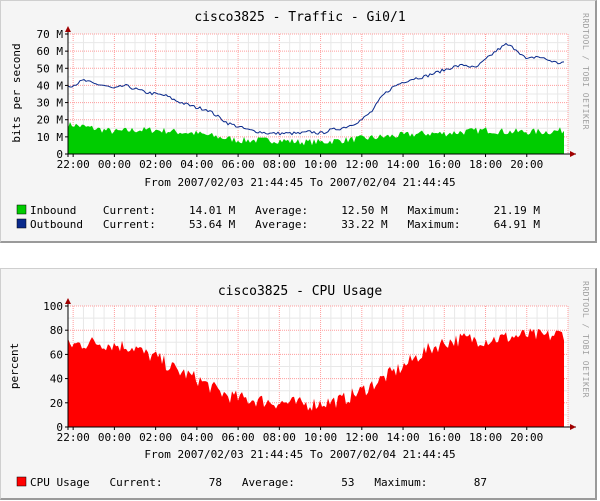 The height and width of the screenshot is (501, 600). Describe the element at coordinates (585, 71) in the screenshot. I see `rrdtool-watermark: RRDTOOL / TOBI OETIKER` at that location.